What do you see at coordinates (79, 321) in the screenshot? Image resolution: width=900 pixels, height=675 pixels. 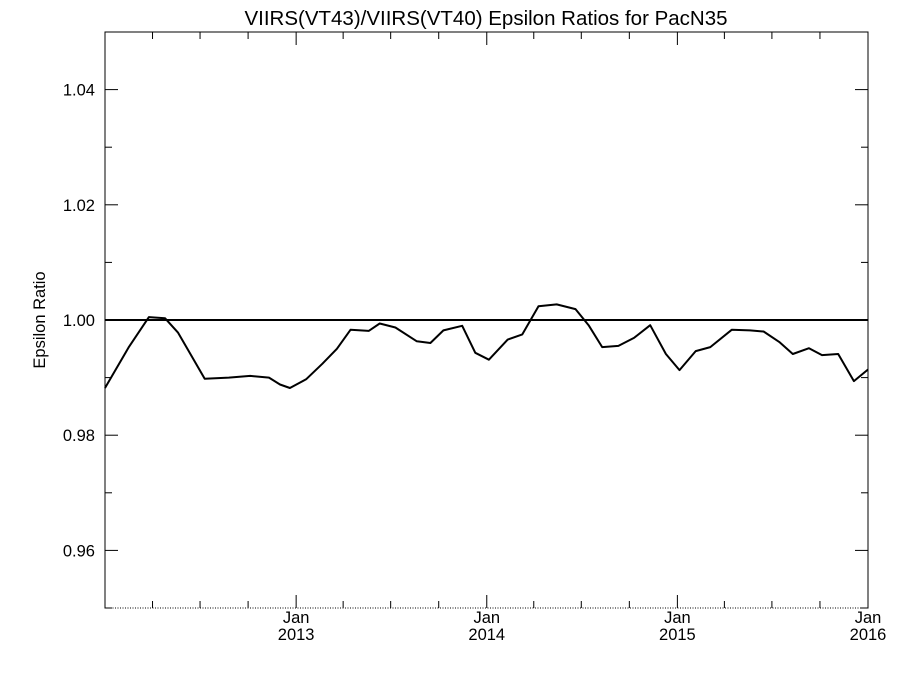 I see `y-tick-label: 1.00` at bounding box center [79, 321].